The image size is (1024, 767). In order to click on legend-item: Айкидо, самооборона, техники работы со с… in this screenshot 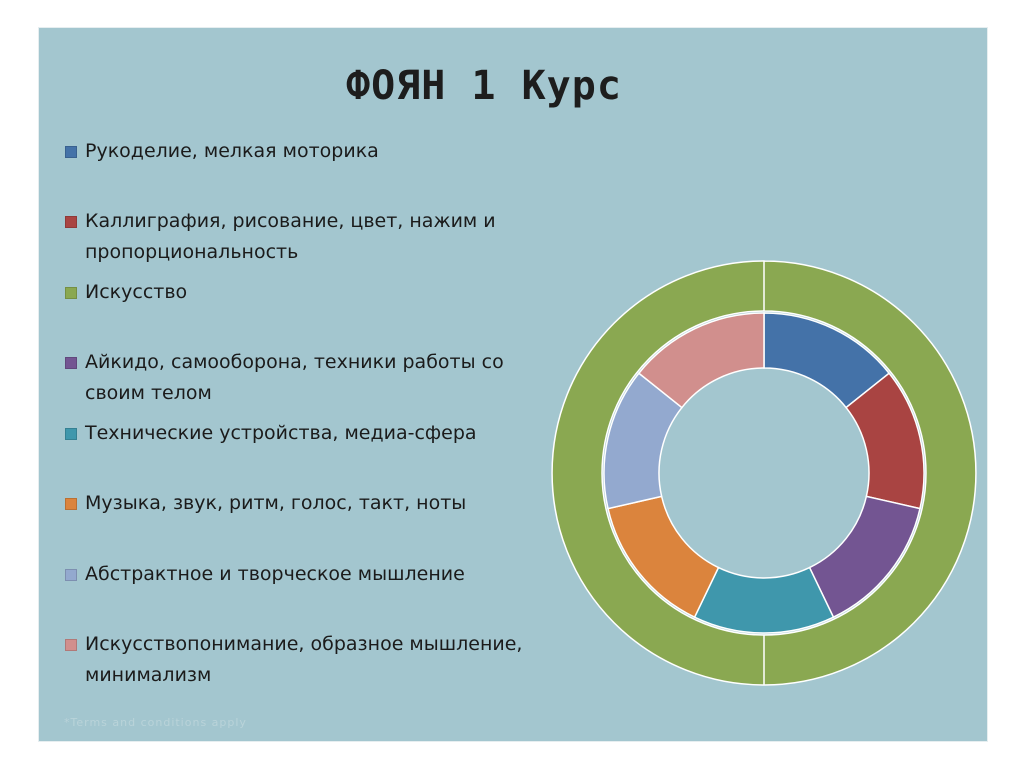, I will do `click(310, 378)`.